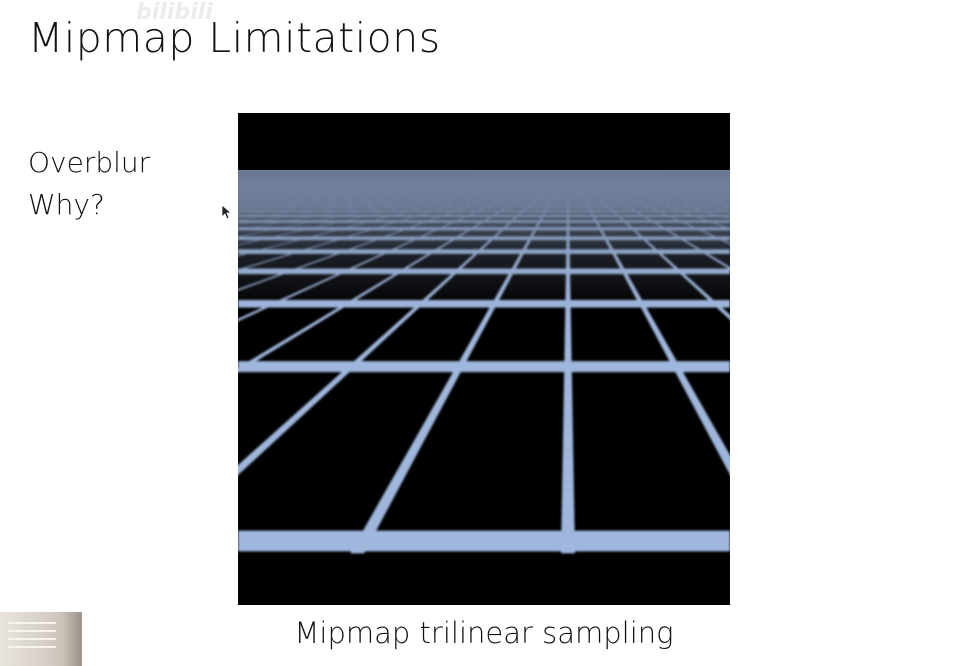 The height and width of the screenshot is (666, 969). What do you see at coordinates (174, 12) in the screenshot?
I see `bilibili-logo-icon: bilibili` at bounding box center [174, 12].